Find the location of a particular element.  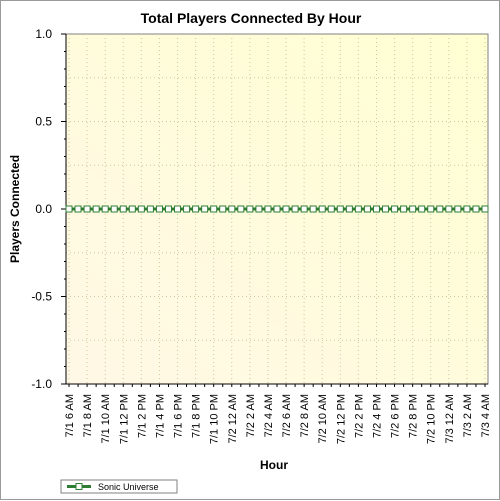

x-tick-label: 7/2 2 AM is located at coordinates (251, 415).